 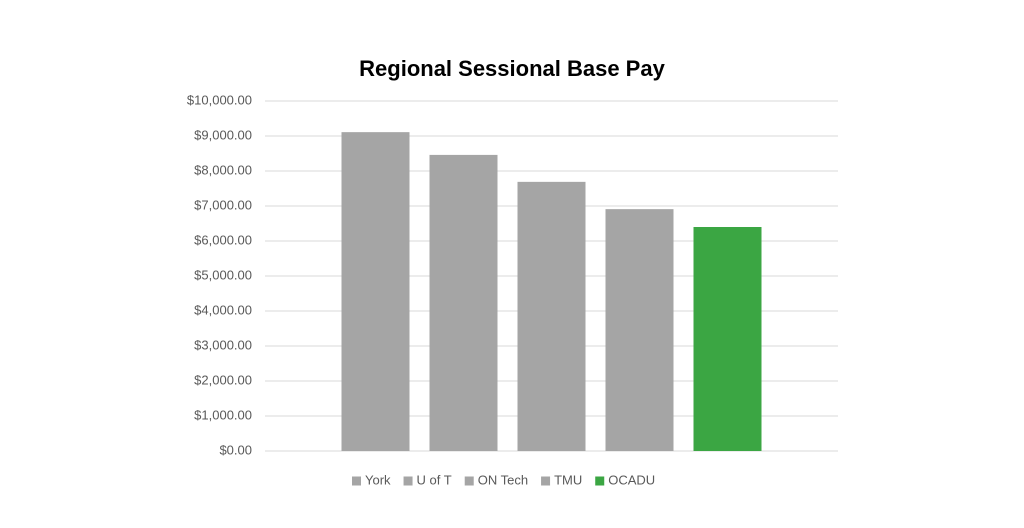 I want to click on y-tick-label: $8,000.00, so click(x=223, y=169).